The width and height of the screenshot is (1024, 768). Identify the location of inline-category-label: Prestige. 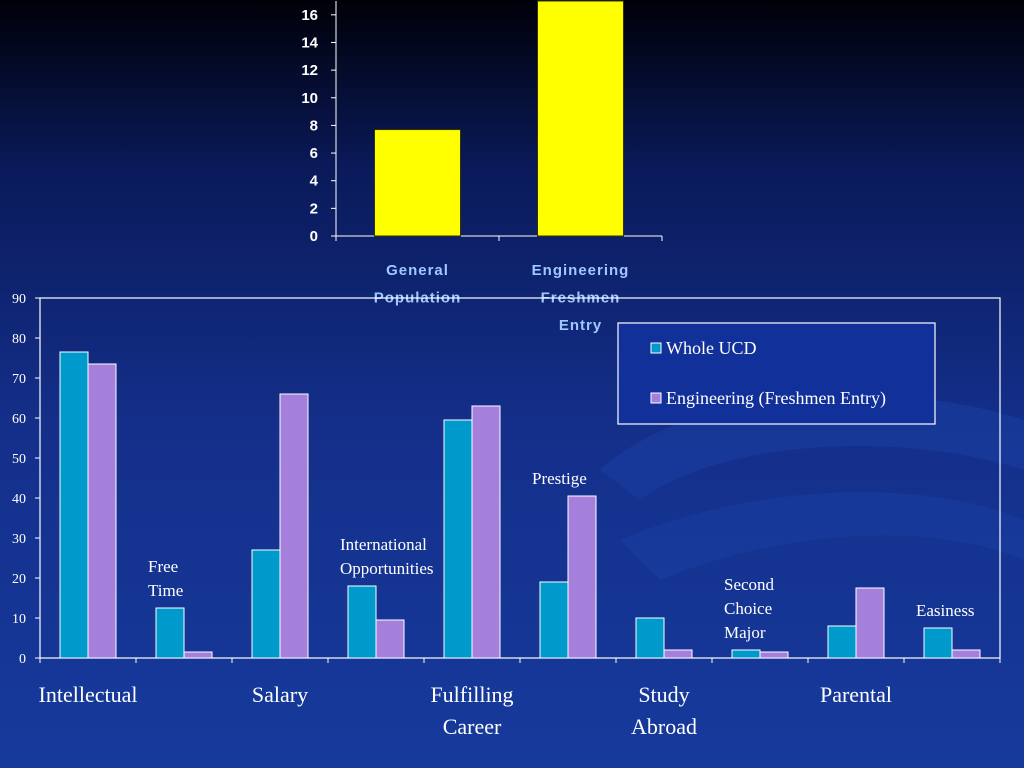
(559, 478).